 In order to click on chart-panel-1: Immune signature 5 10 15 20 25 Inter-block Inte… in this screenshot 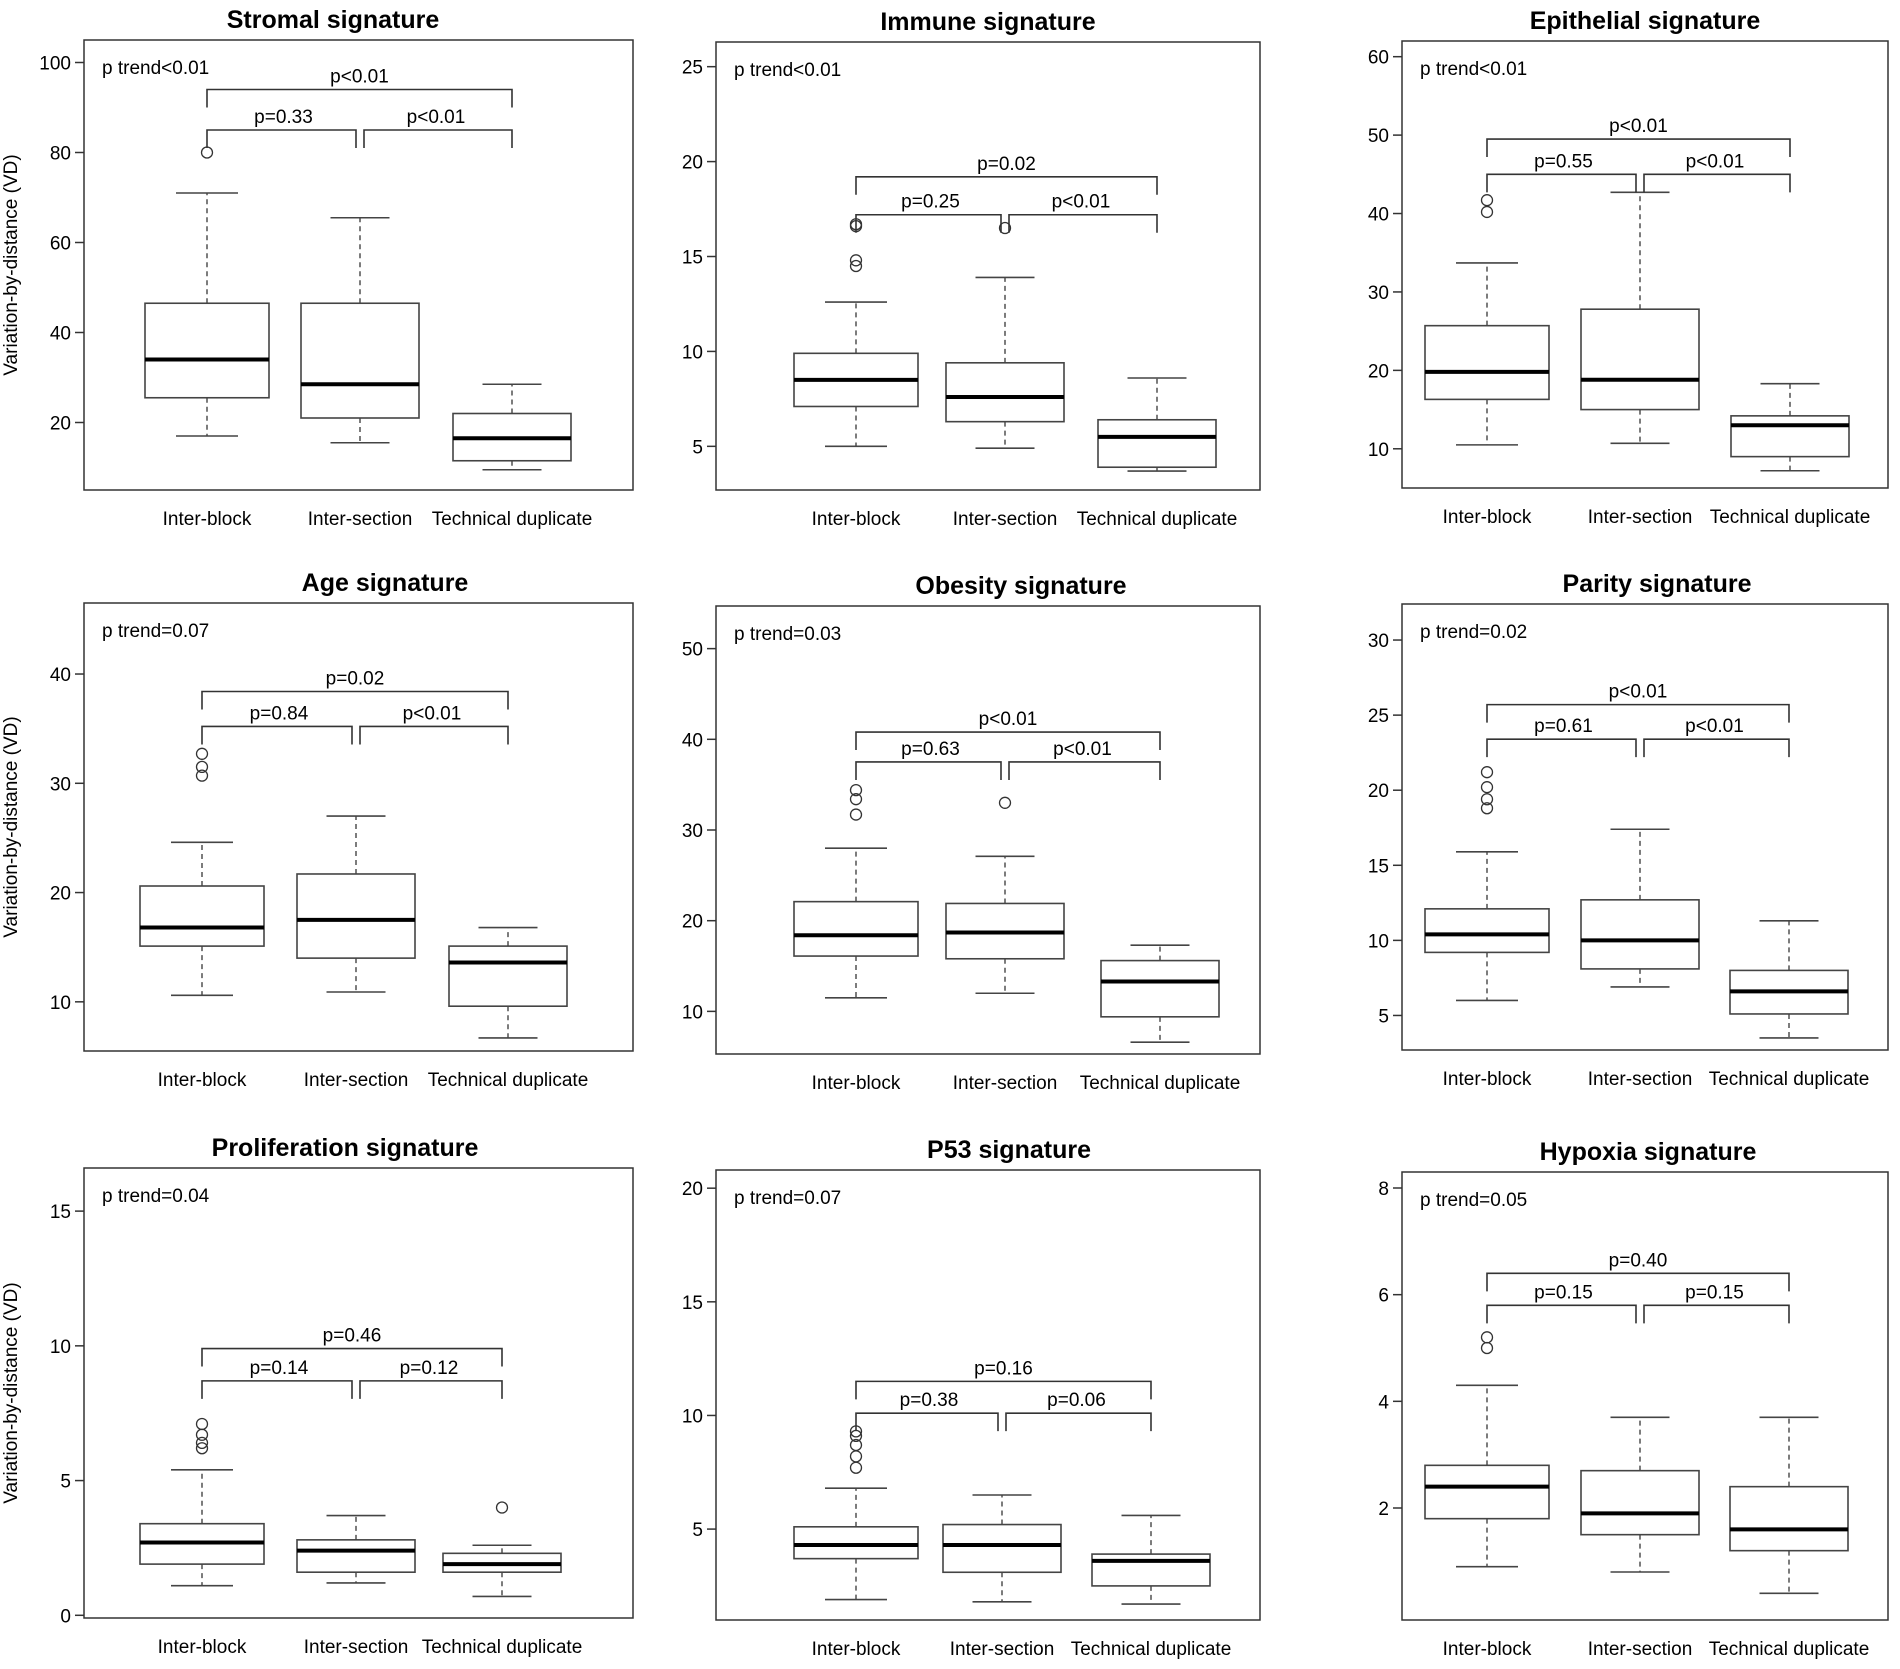, I will do `click(971, 269)`.